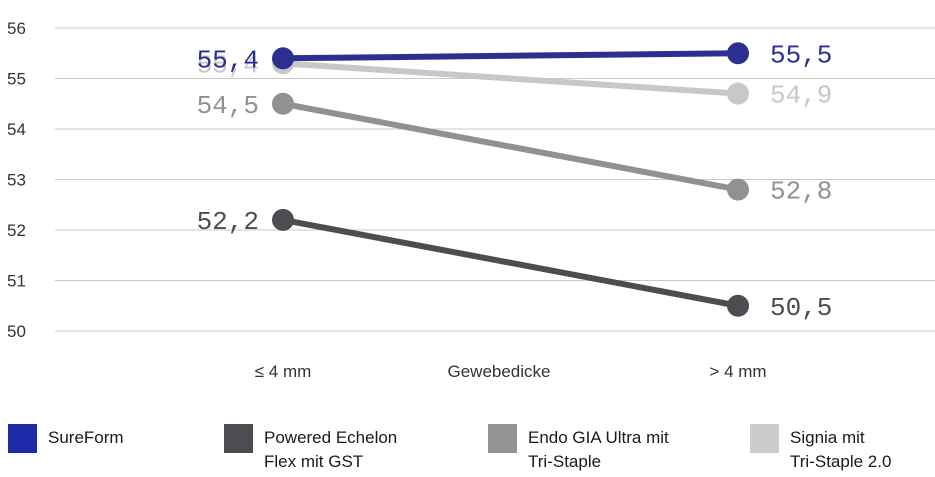 The image size is (935, 477). Describe the element at coordinates (598, 450) in the screenshot. I see `legend-label: Endo GIA Ultra mit Tri-Staple` at that location.